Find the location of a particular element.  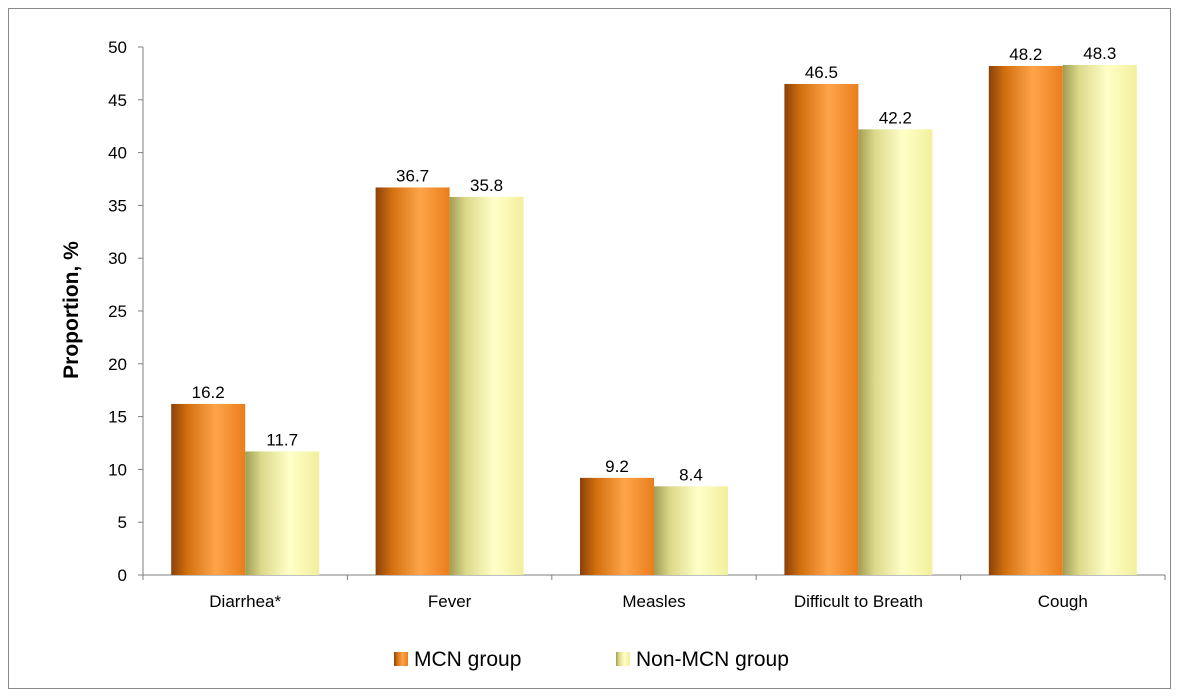

legend-swatch-non-mcn is located at coordinates (623, 659).